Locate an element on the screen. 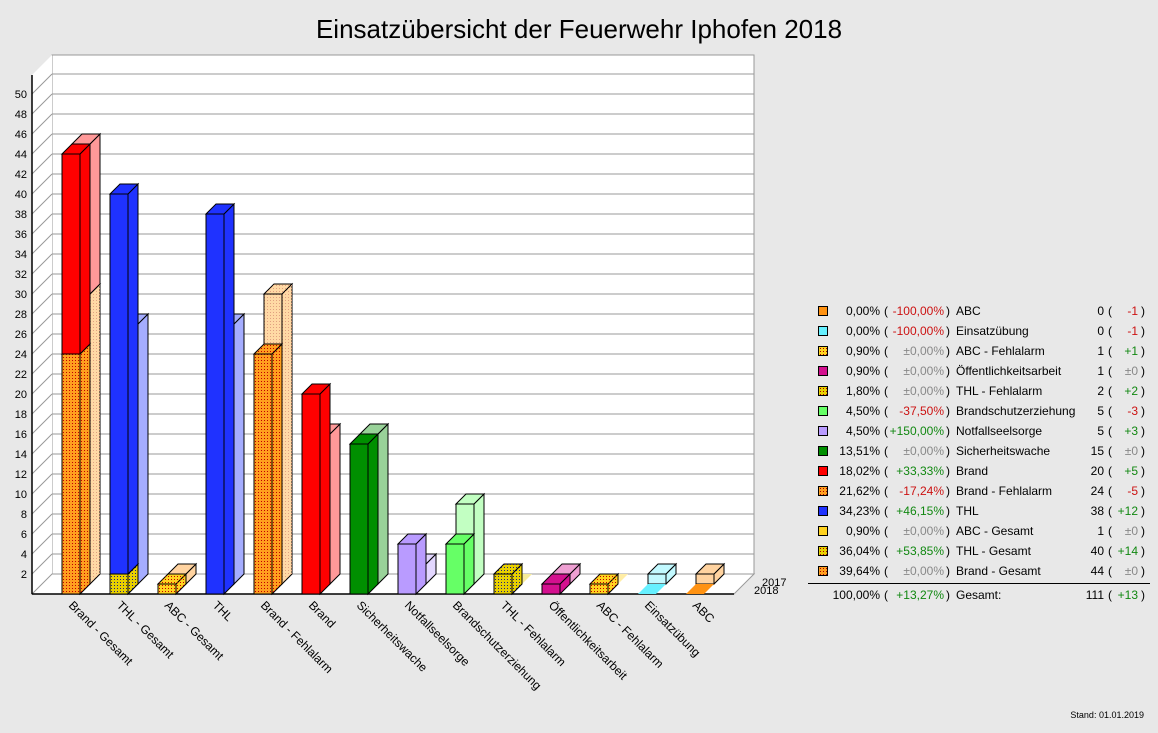  legend-row: 34,23% (+46,15%) THL 38 (+12) is located at coordinates (979, 512).